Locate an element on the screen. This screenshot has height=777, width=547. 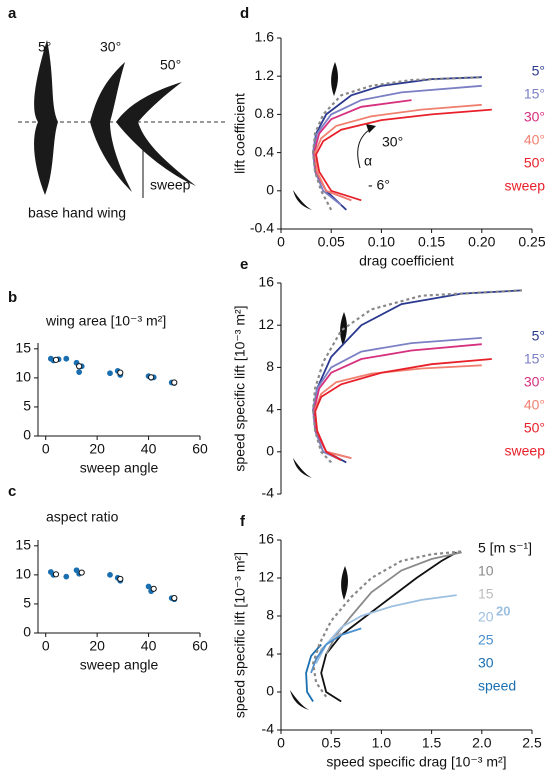
x-axis-label: speed specific drag [10⁻³ m²] is located at coordinates (416, 762).